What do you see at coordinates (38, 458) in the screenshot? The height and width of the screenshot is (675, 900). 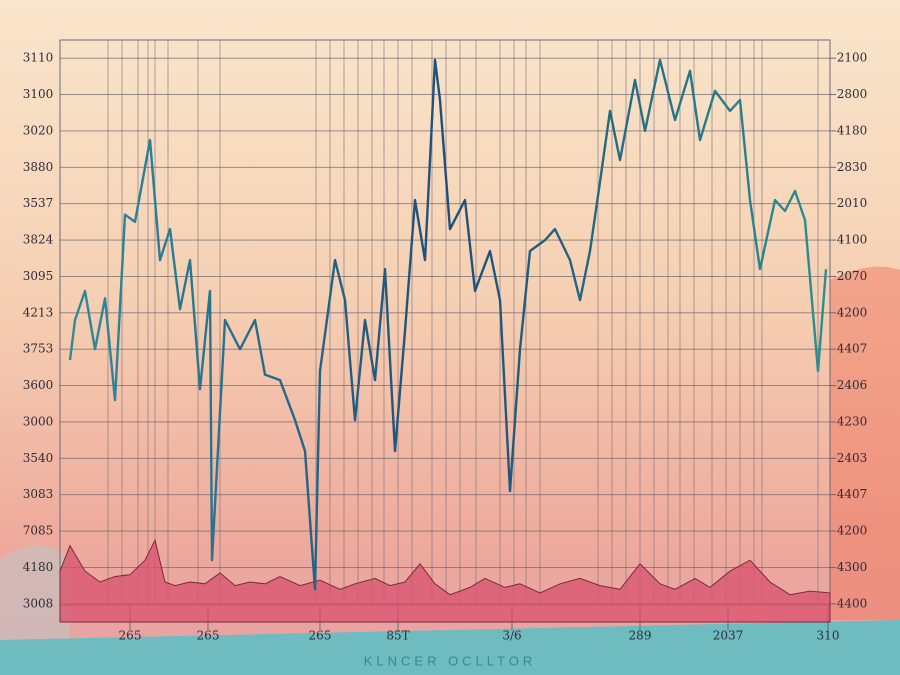 I see `y-tick-label: 3540` at bounding box center [38, 458].